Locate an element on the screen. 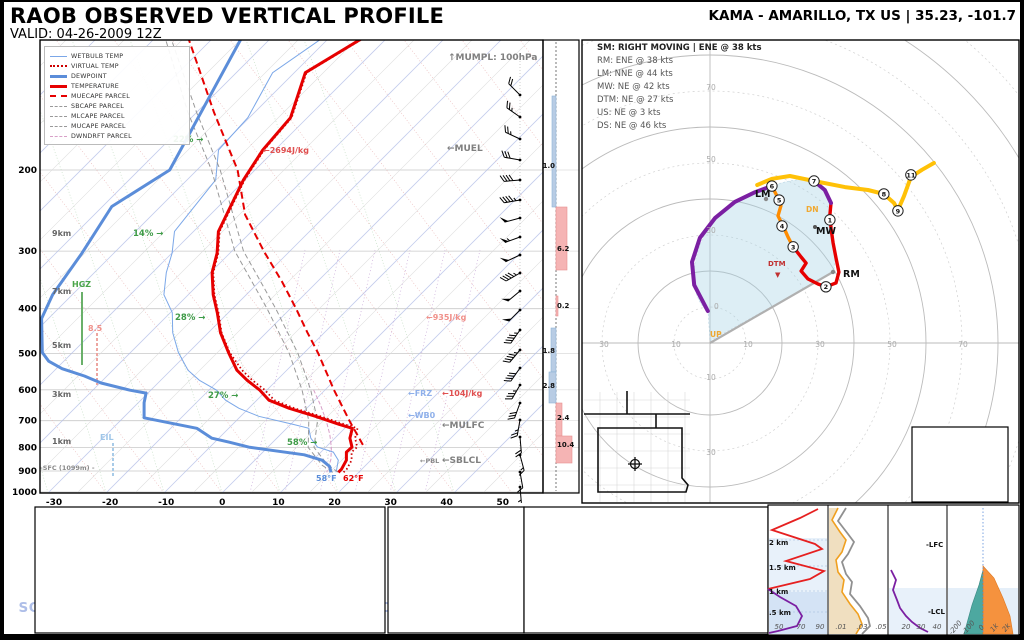  temperature-line is located at coordinates (286, 257).